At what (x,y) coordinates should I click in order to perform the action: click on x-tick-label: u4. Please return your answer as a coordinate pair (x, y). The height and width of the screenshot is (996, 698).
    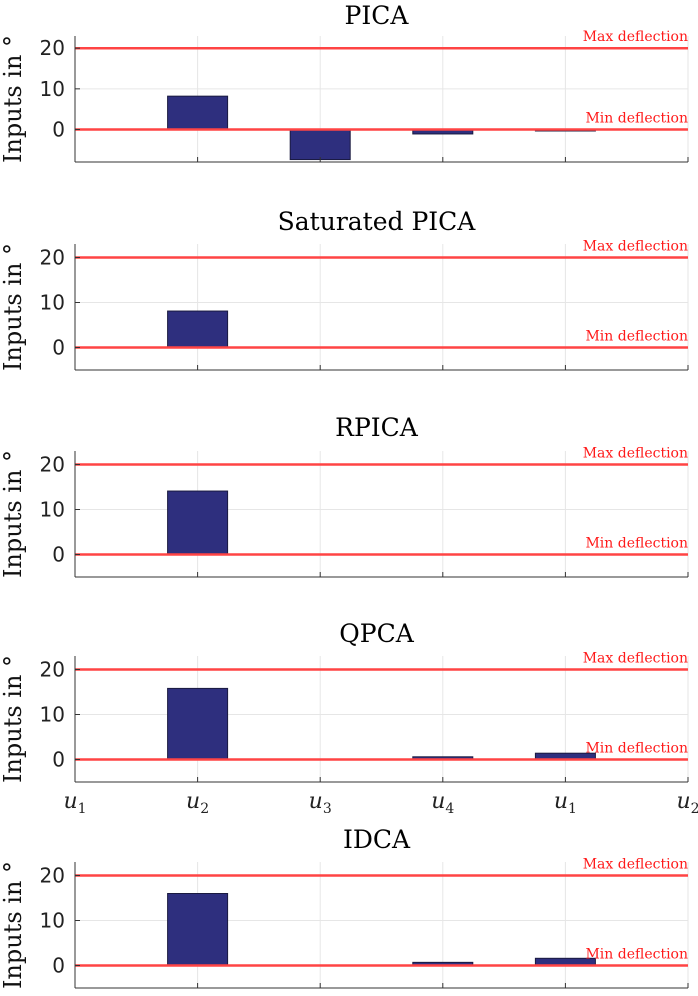
    Looking at the image, I should click on (442, 803).